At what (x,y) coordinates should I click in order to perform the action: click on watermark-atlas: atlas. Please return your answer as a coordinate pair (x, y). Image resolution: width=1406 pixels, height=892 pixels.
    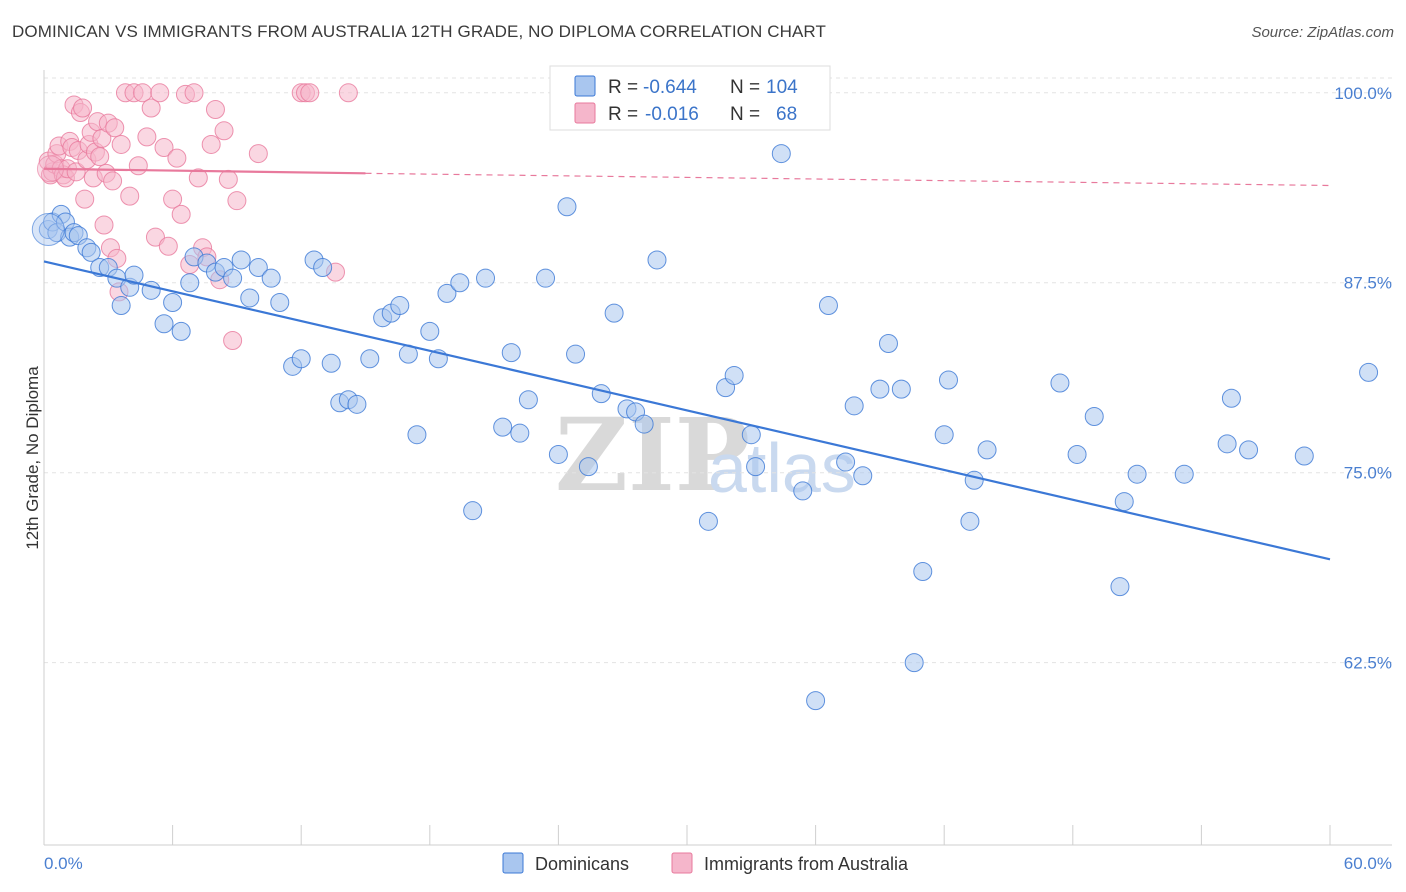
    Looking at the image, I should click on (782, 468).